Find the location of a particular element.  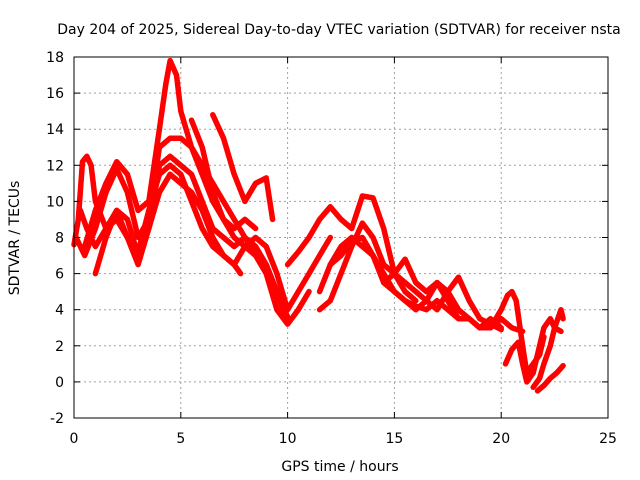

y-tick-label: 0 is located at coordinates (59, 383).